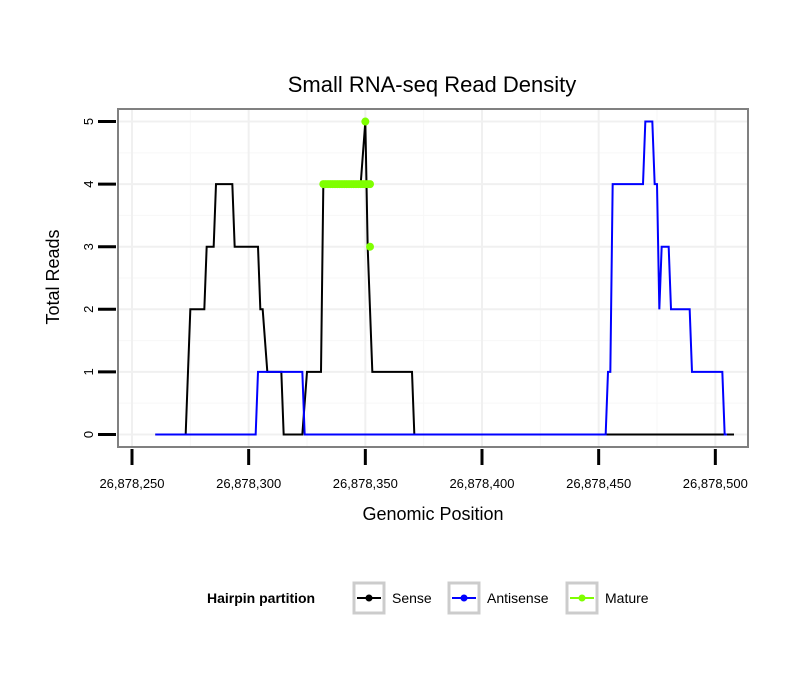  I want to click on legend-dot-mature, so click(582, 598).